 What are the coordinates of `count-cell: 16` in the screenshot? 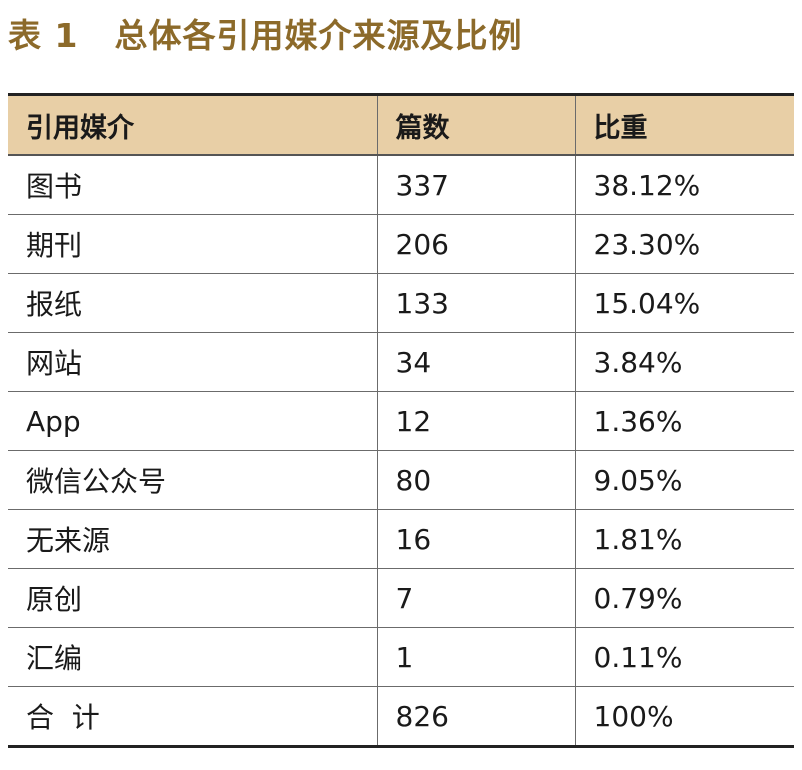 It's located at (475, 539).